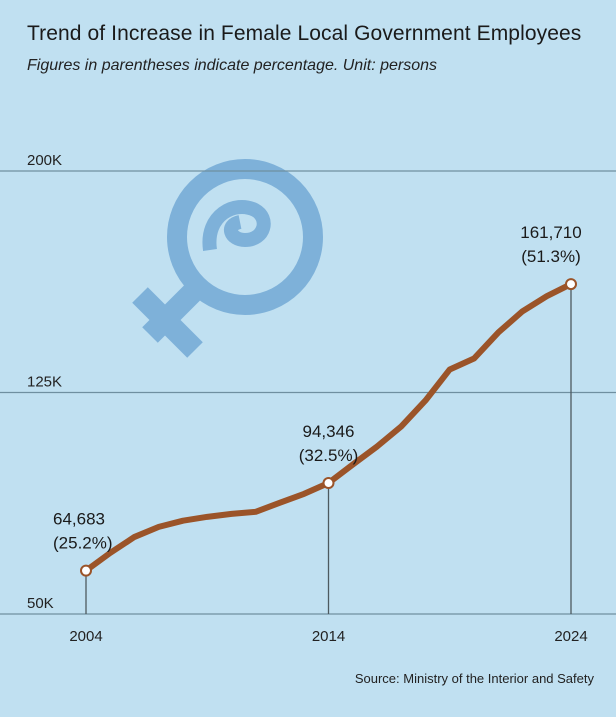  Describe the element at coordinates (329, 455) in the screenshot. I see `data-label-percent: (32.5%)` at that location.